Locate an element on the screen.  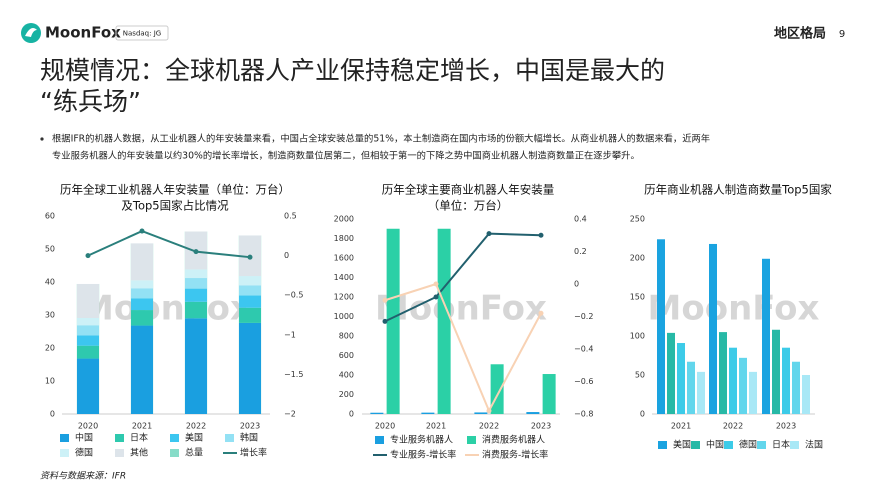
y2-tick-label: 0.4 is located at coordinates (580, 219).